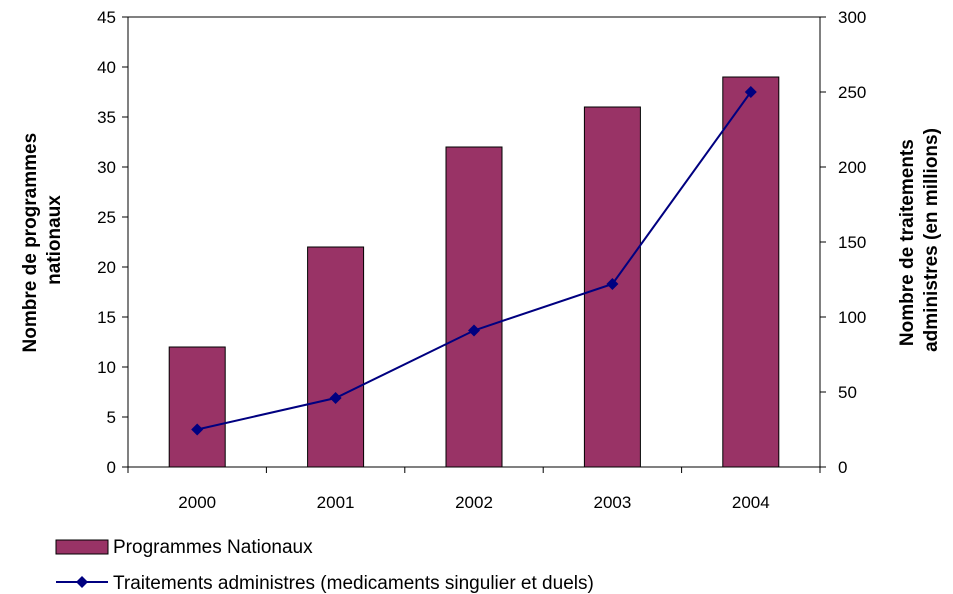 This screenshot has height=594, width=953. What do you see at coordinates (336, 357) in the screenshot?
I see `bar-2001` at bounding box center [336, 357].